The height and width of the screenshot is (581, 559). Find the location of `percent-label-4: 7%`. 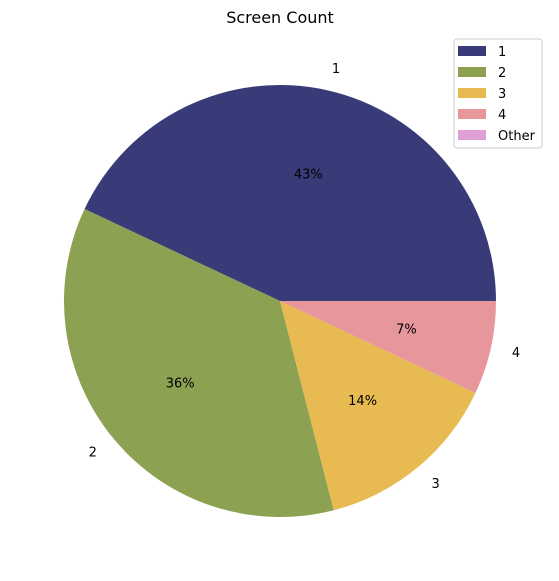

percent-label-4: 7% is located at coordinates (406, 329).